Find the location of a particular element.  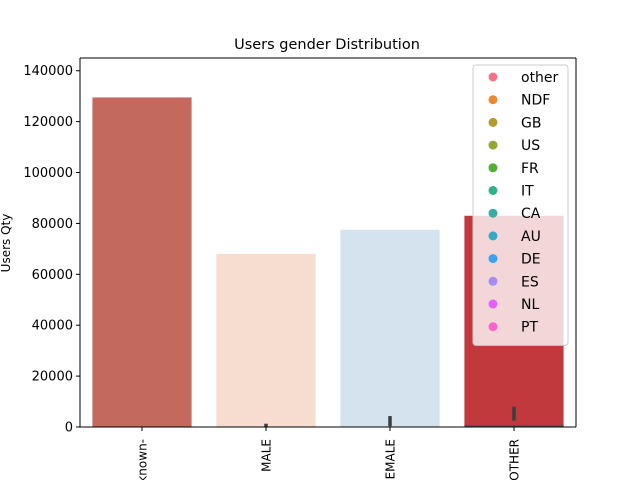

legend-label: FR is located at coordinates (530, 169).